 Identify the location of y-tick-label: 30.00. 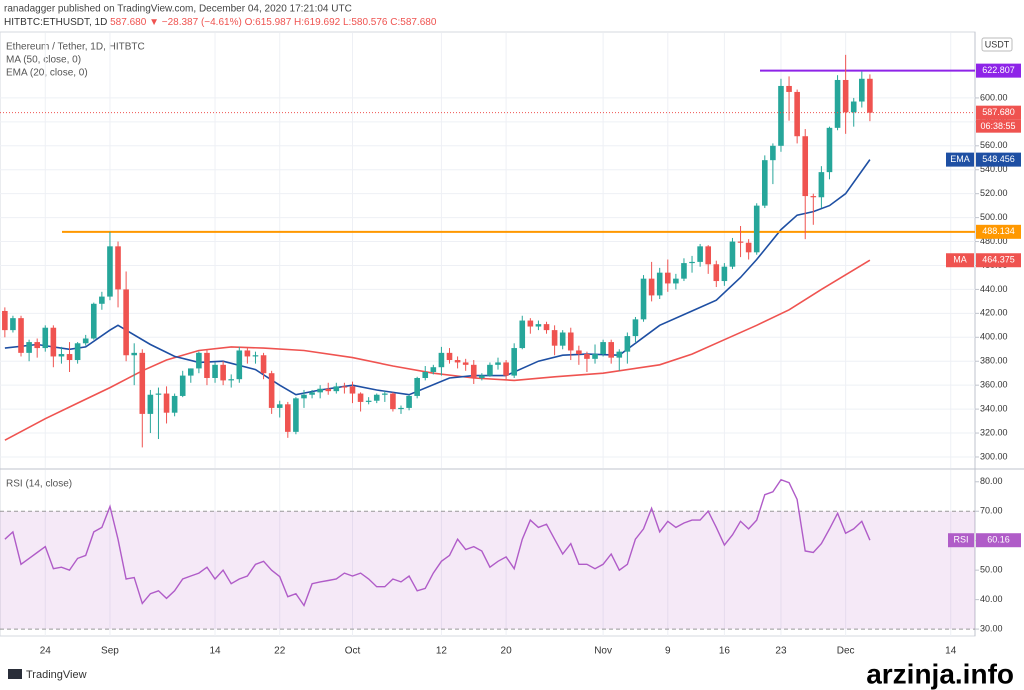
(991, 628).